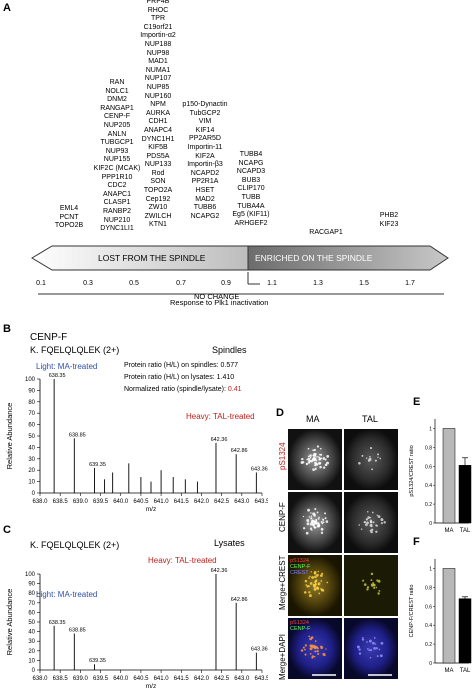  I want to click on peptide-label-c: K. FQELQLQLEK (2+), so click(75, 545).